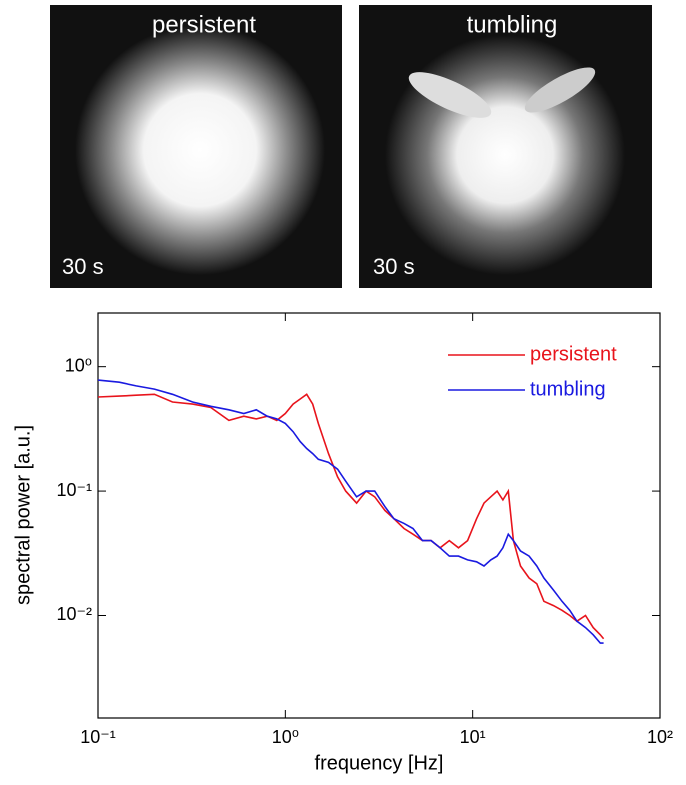 This screenshot has width=686, height=785. I want to click on x-tick-label: 10², so click(660, 737).